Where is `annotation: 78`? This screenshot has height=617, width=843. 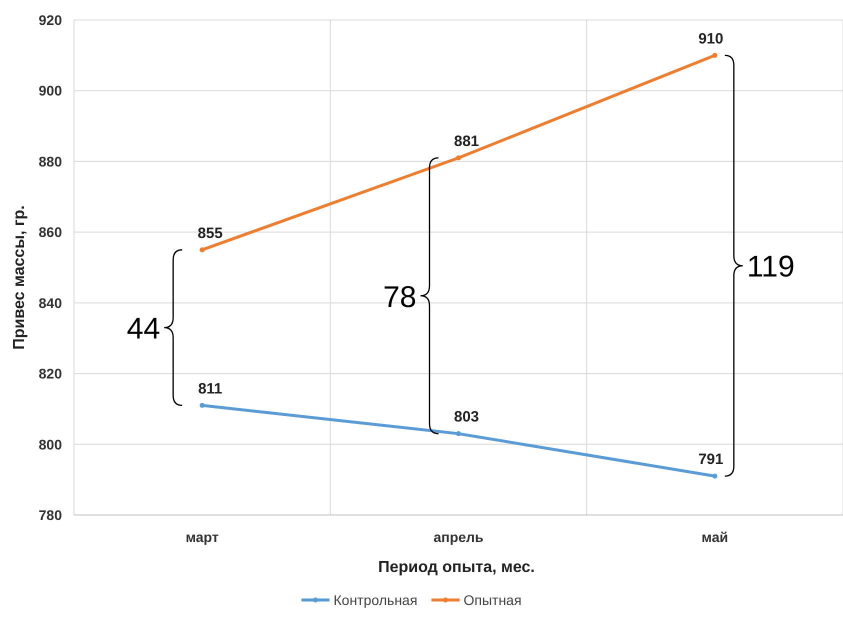 annotation: 78 is located at coordinates (399, 297).